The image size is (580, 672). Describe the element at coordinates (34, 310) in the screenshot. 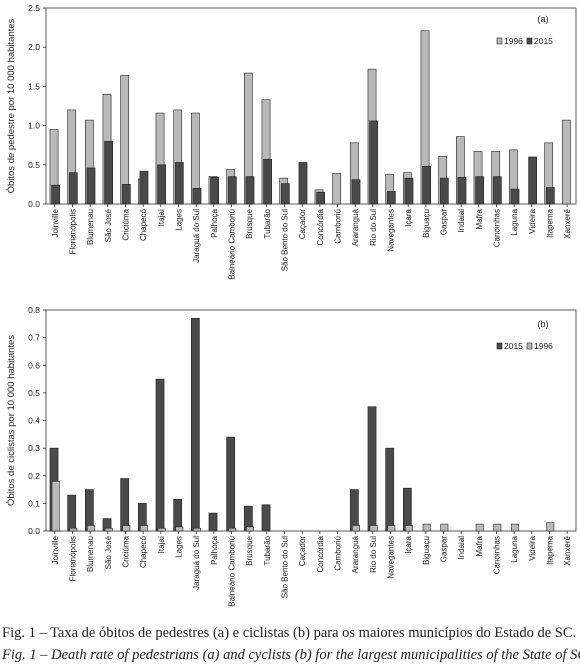

I see `y-tick-label-b-8: 0.8` at that location.